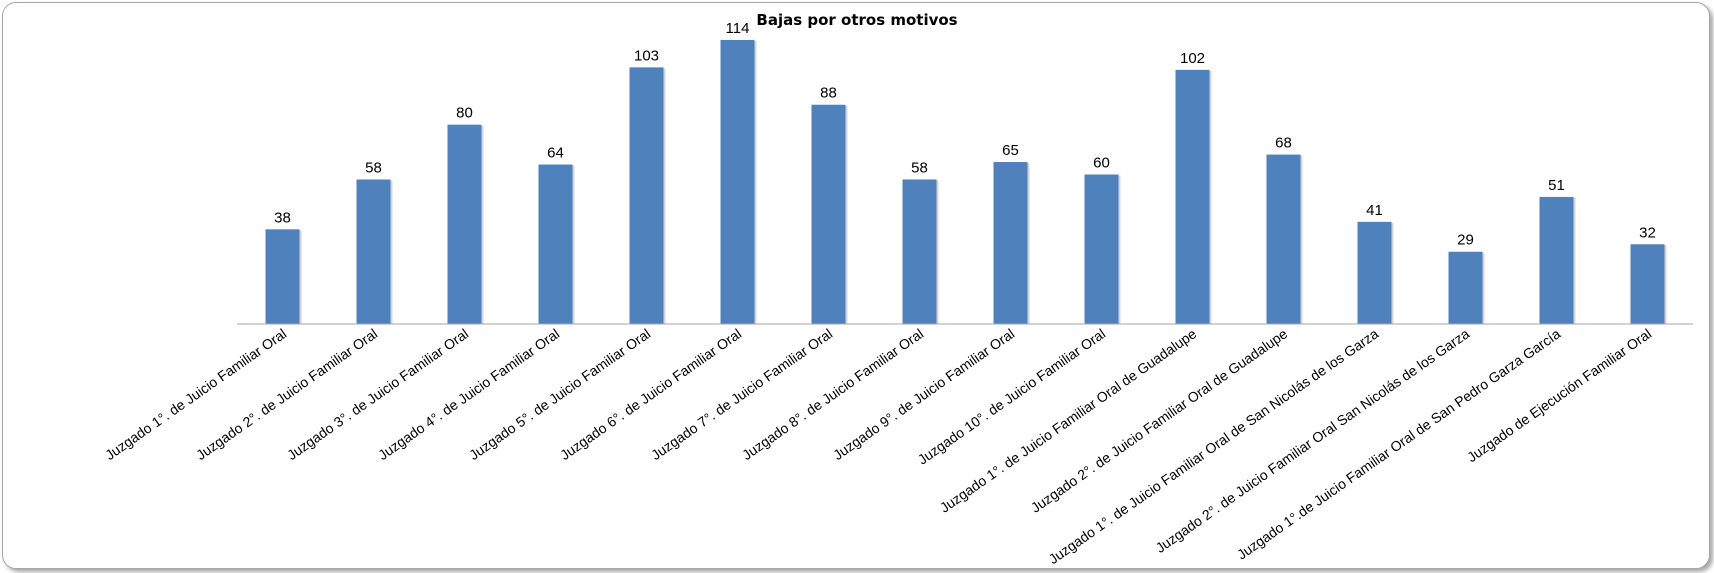 This screenshot has width=1714, height=573. Describe the element at coordinates (646, 55) in the screenshot. I see `data-label: 103` at that location.